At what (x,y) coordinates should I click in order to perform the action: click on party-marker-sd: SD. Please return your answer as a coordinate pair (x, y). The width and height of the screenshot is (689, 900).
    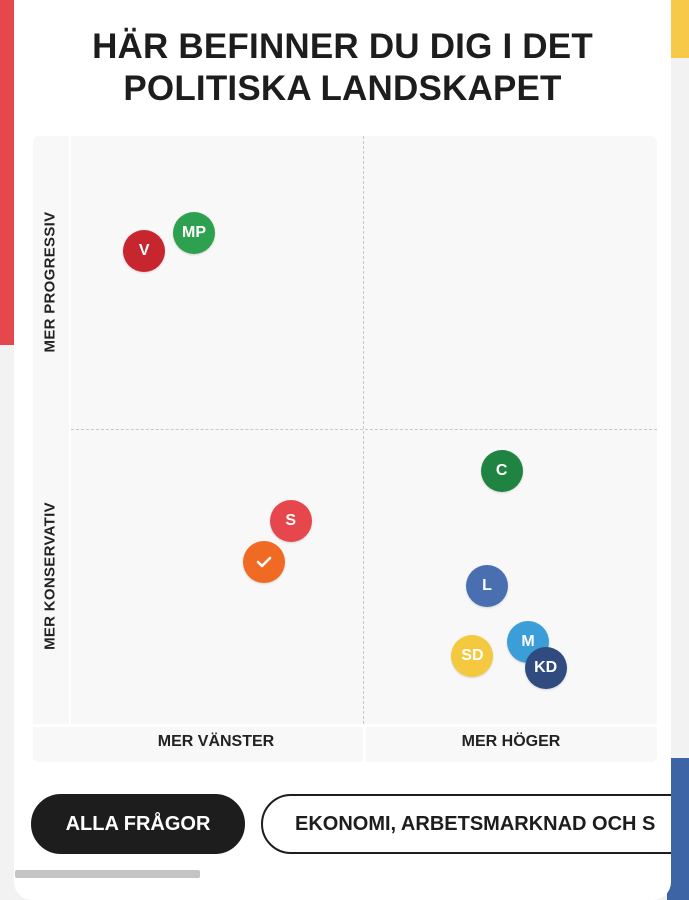
    Looking at the image, I should click on (472, 656).